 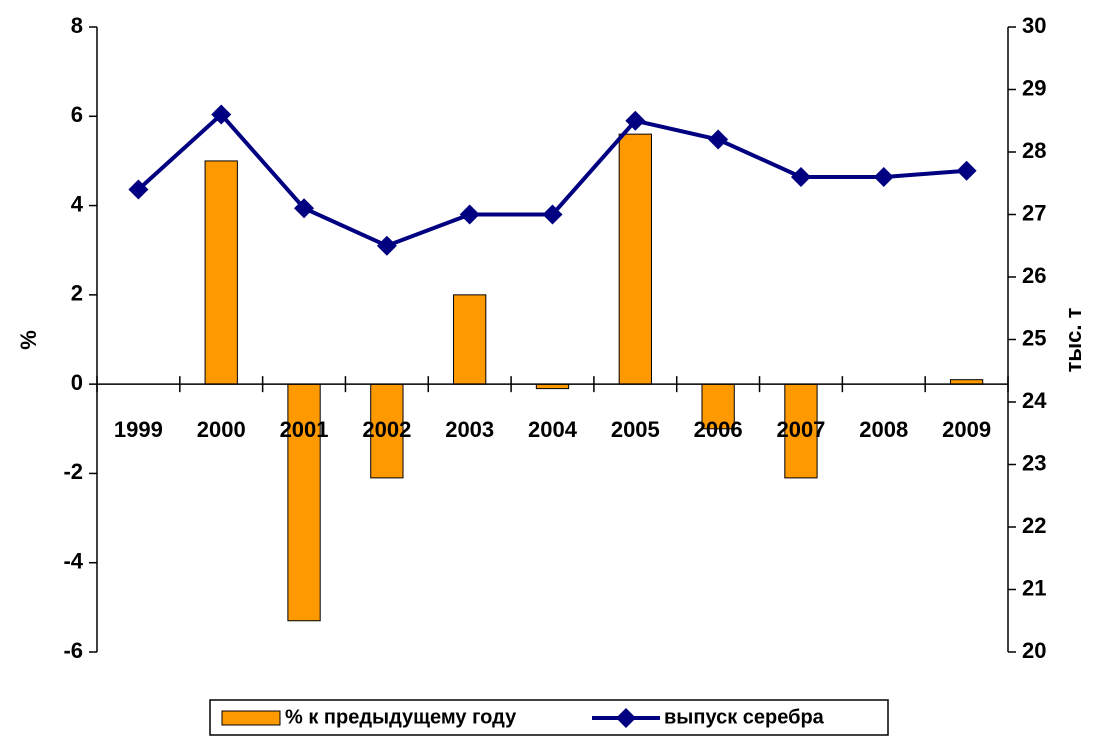 I want to click on y2-tick-label: 27, so click(x=1034, y=212).